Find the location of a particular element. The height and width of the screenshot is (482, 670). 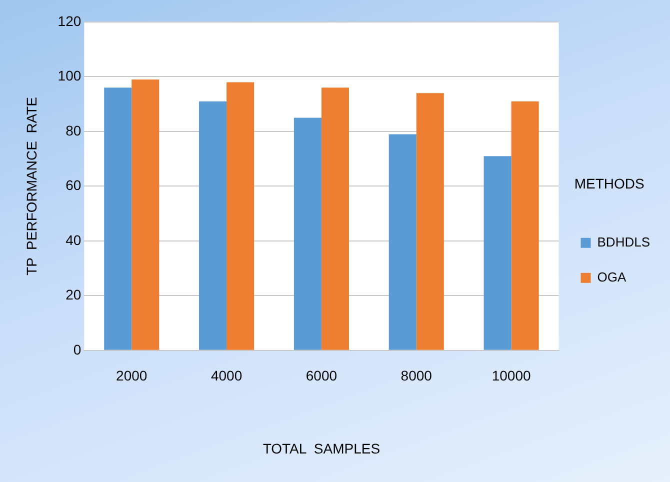

y-tick-label: 20 is located at coordinates (74, 294).